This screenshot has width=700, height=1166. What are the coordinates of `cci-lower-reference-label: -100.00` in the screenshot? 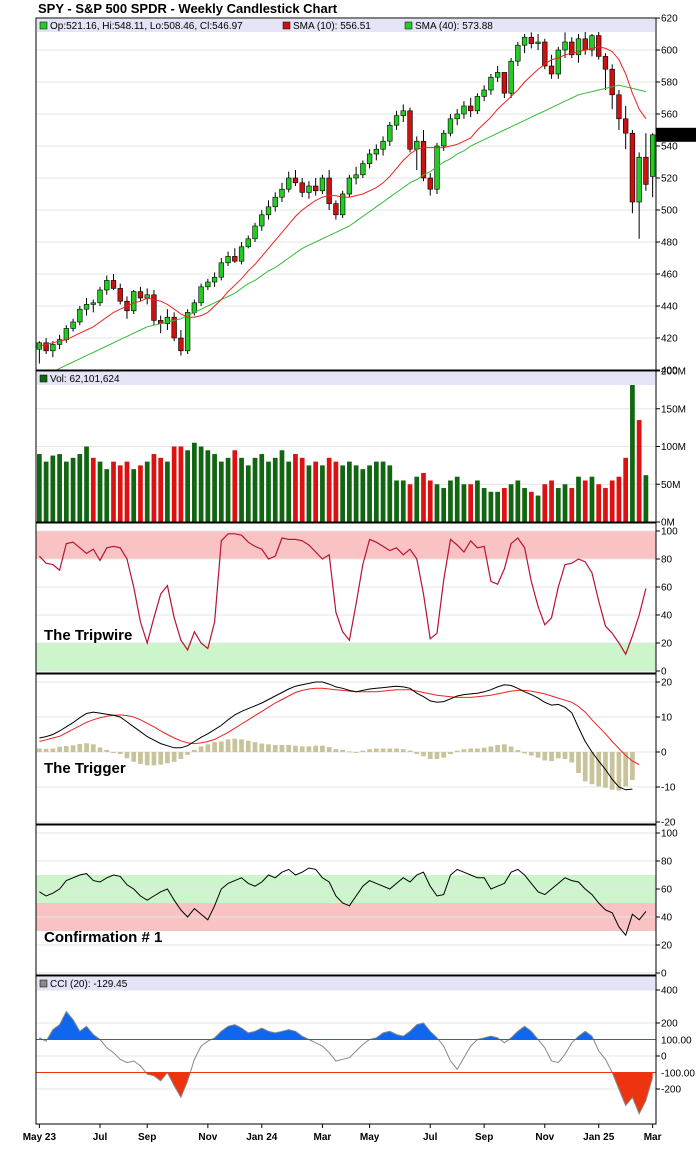 It's located at (678, 1074).